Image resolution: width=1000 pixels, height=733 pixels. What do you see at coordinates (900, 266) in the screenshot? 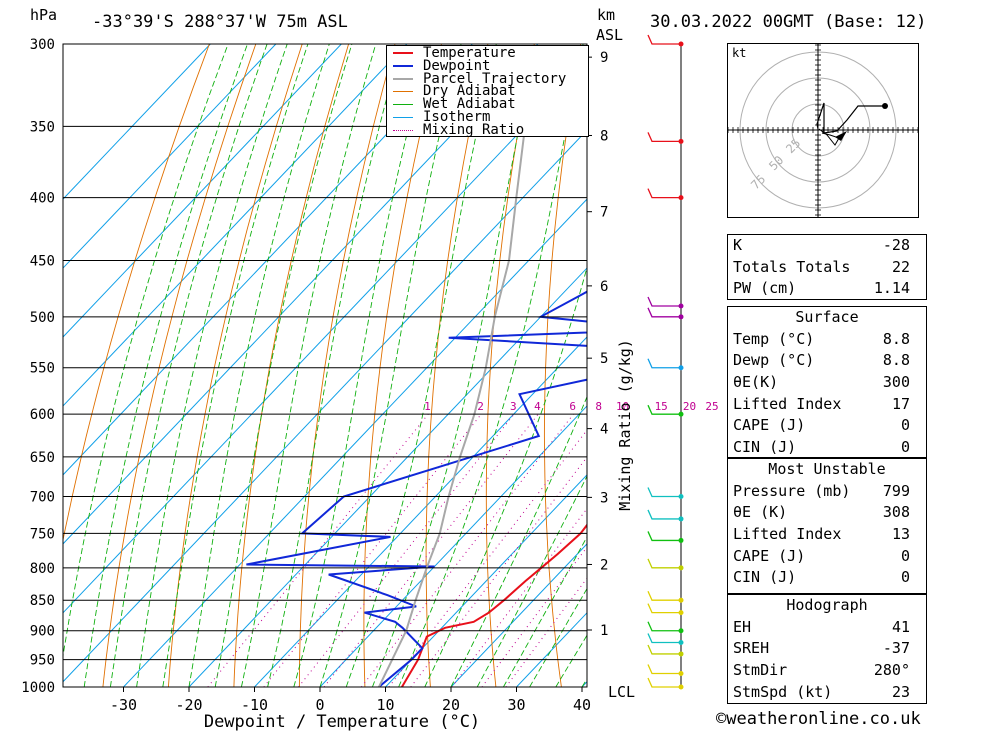
I see `index-value: 22` at bounding box center [900, 266].